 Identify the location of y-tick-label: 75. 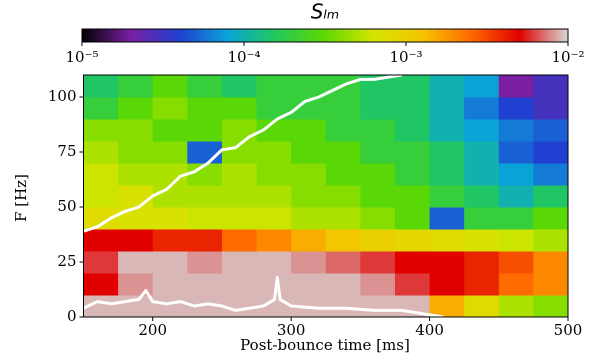
(66, 151).